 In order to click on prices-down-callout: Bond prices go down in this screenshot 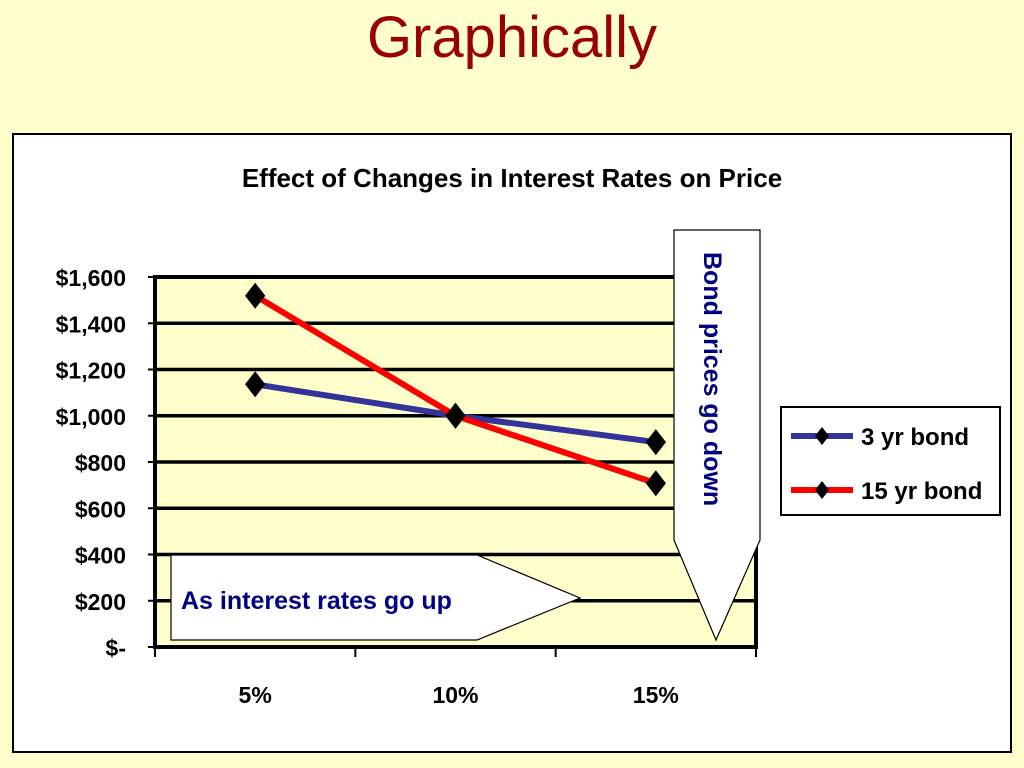, I will do `click(717, 435)`.